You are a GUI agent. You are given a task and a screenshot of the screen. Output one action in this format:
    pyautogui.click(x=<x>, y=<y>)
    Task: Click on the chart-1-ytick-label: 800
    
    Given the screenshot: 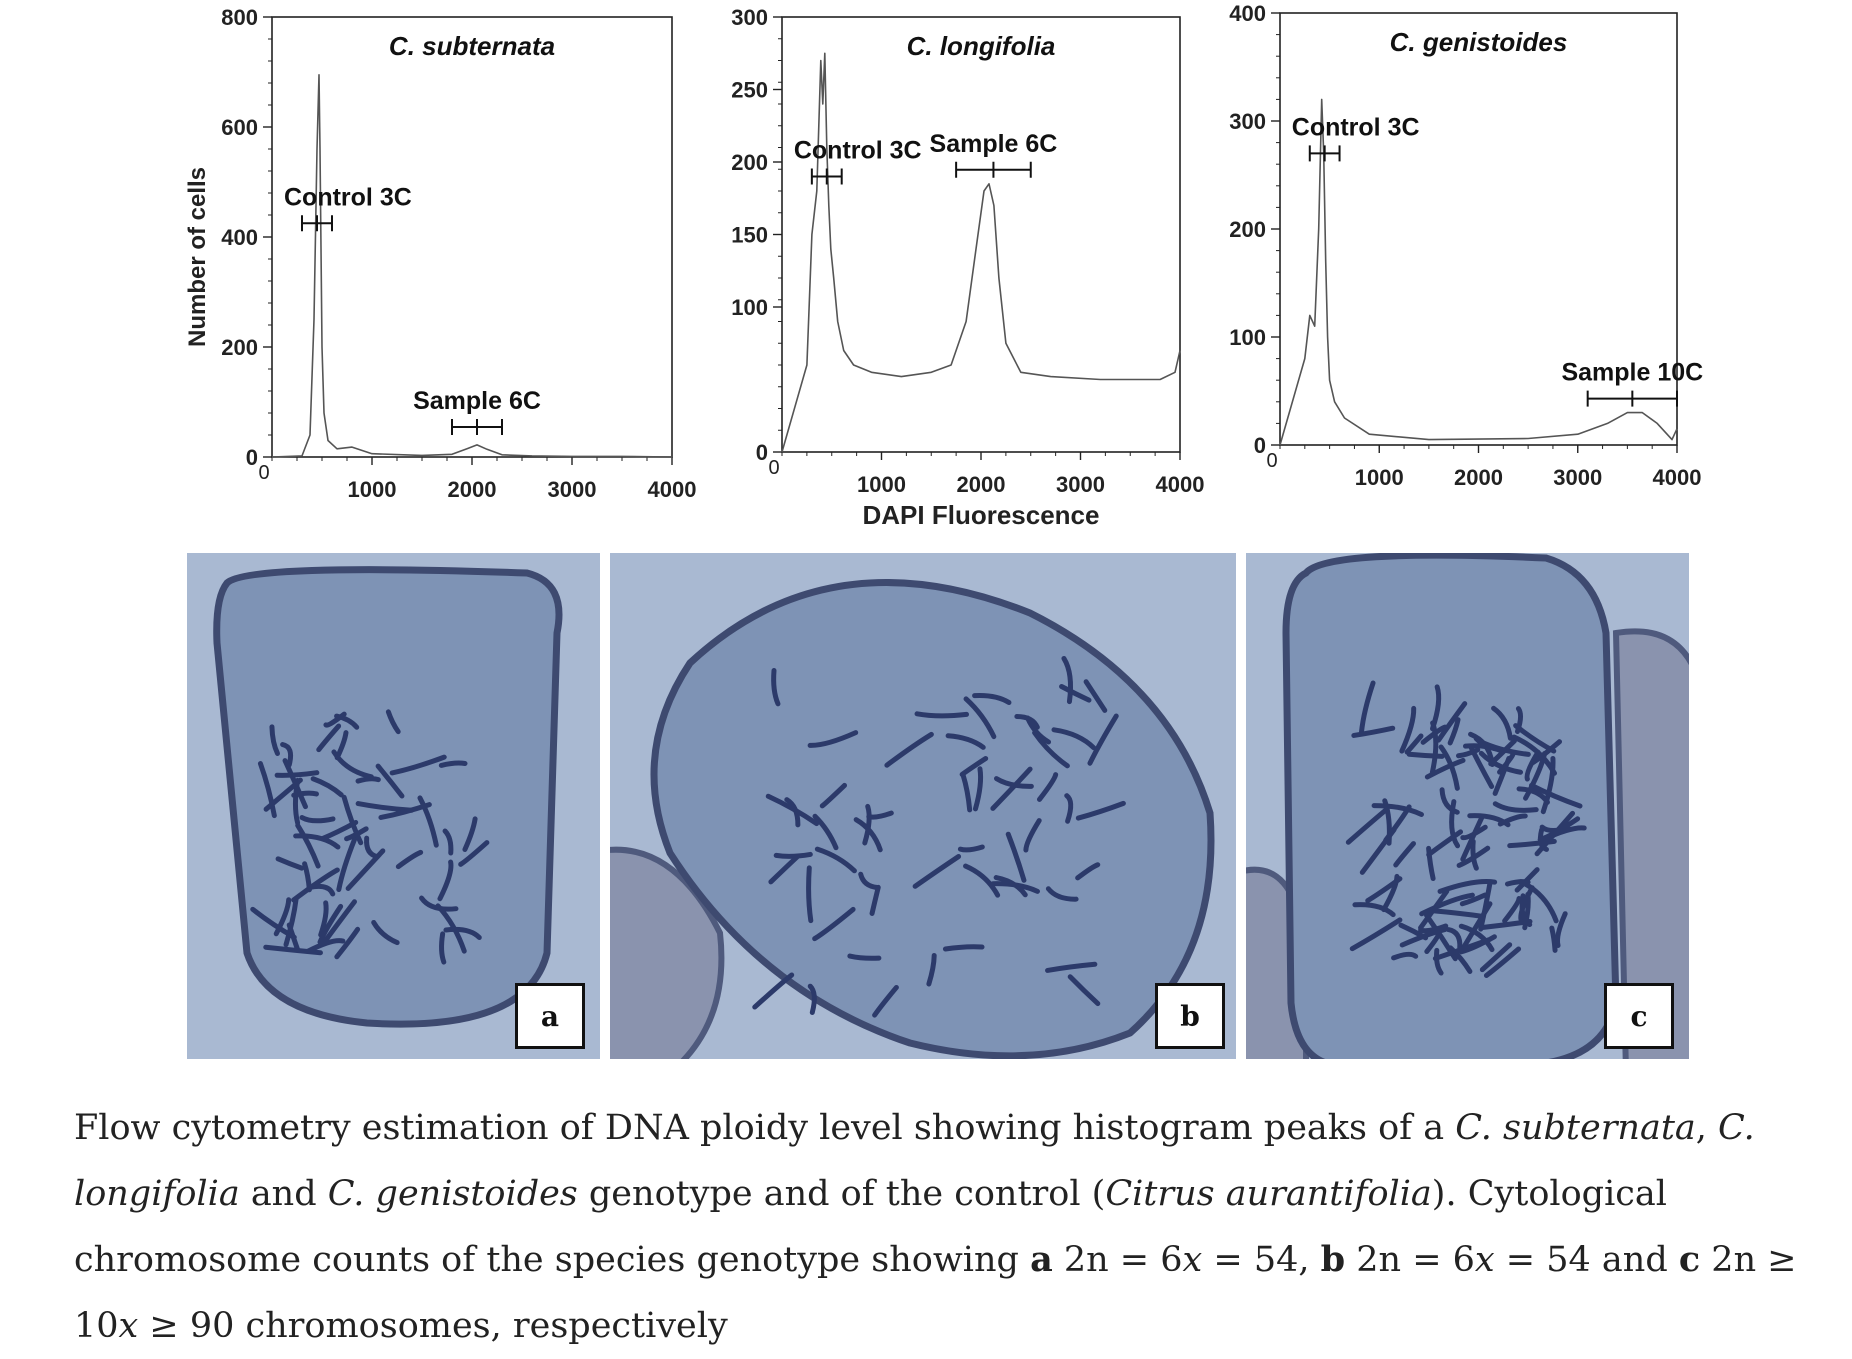 What is the action you would take?
    pyautogui.click(x=239, y=17)
    